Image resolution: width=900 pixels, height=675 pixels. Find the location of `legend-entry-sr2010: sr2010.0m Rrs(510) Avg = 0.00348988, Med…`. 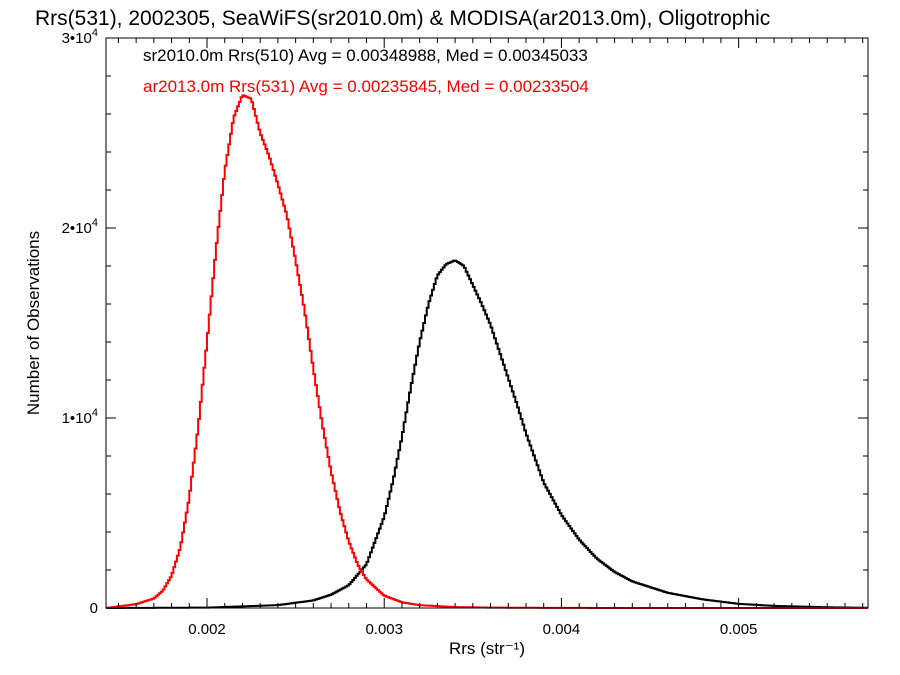

legend-entry-sr2010: sr2010.0m Rrs(510) Avg = 0.00348988, Med… is located at coordinates (365, 55).